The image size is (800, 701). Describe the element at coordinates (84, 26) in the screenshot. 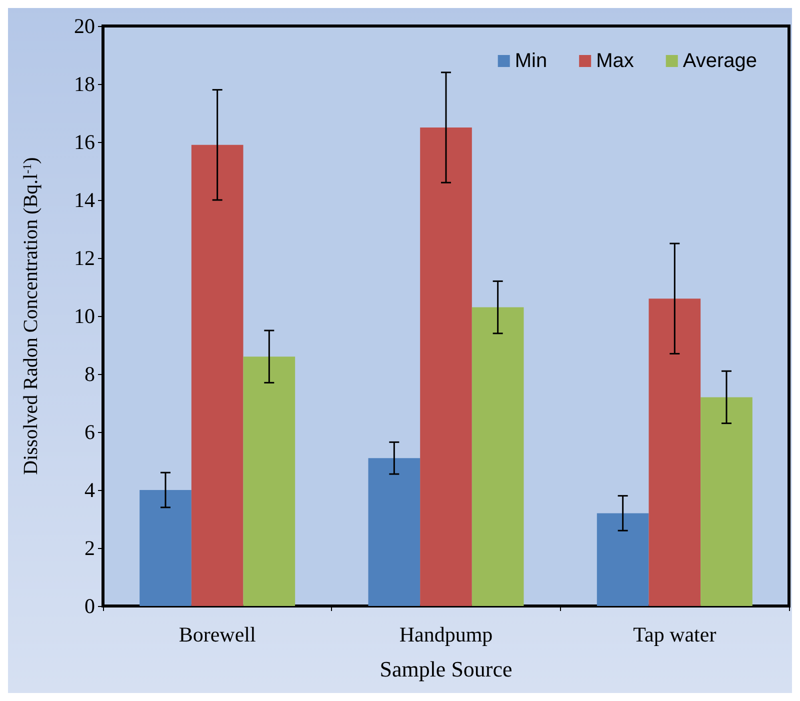

I see `y-tick-label: 20` at that location.